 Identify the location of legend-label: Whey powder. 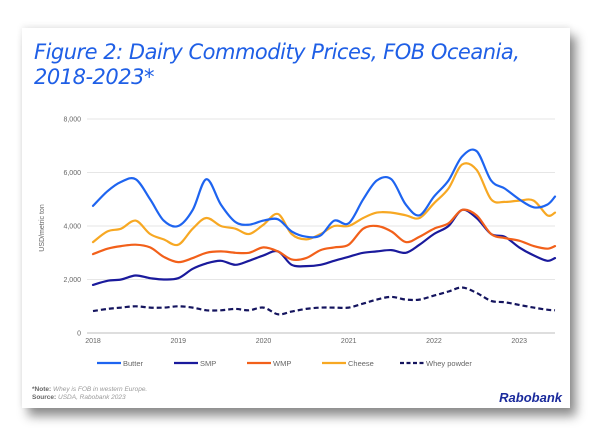
(449, 363).